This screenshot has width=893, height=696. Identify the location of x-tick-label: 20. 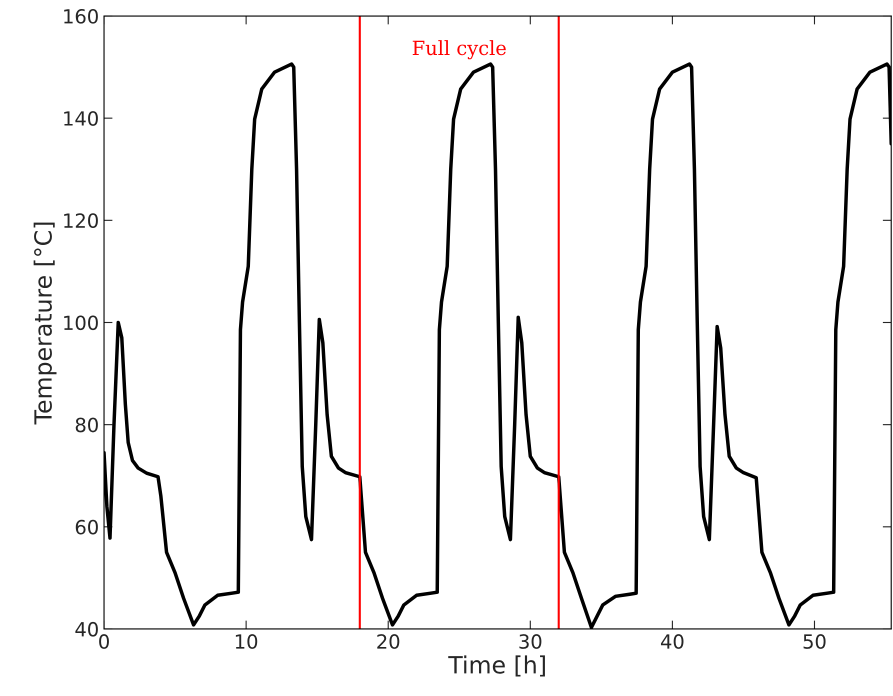
(388, 641).